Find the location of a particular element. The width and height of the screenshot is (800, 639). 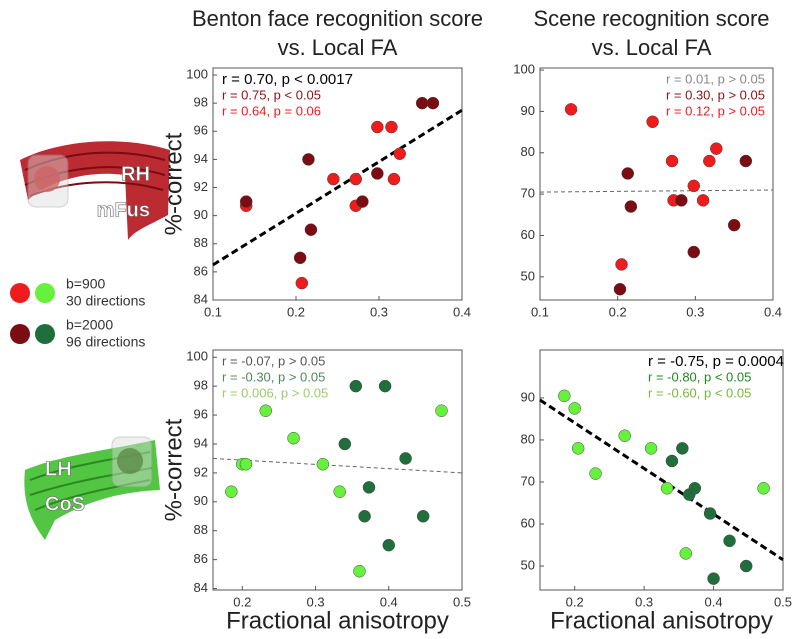

rh-tract is located at coordinates (95, 190).